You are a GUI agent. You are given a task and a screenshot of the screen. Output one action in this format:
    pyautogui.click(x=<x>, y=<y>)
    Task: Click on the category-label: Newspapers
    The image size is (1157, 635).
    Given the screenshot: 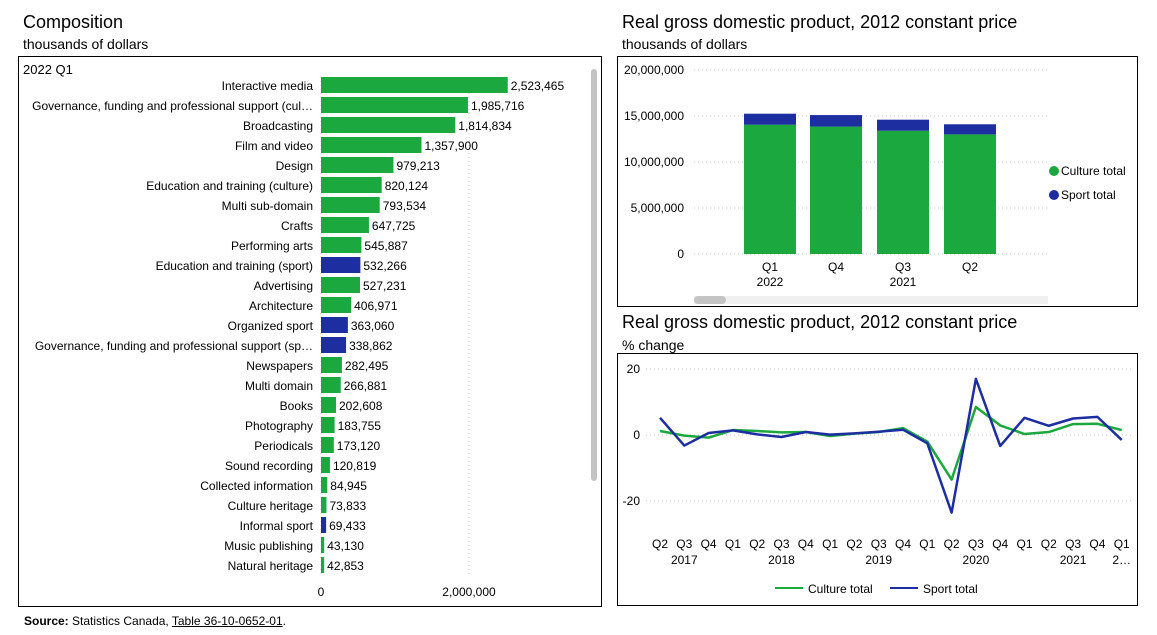 What is the action you would take?
    pyautogui.click(x=279, y=366)
    